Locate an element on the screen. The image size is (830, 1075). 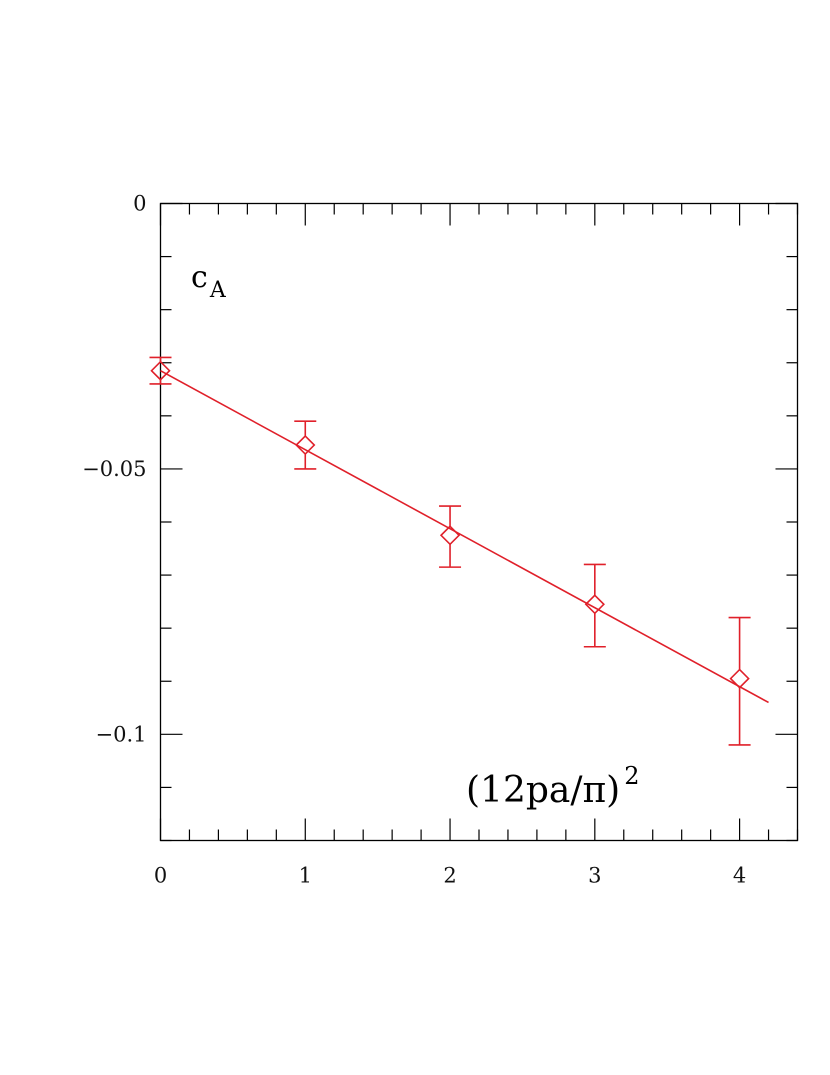
x-tick-label: 2 is located at coordinates (449, 876).